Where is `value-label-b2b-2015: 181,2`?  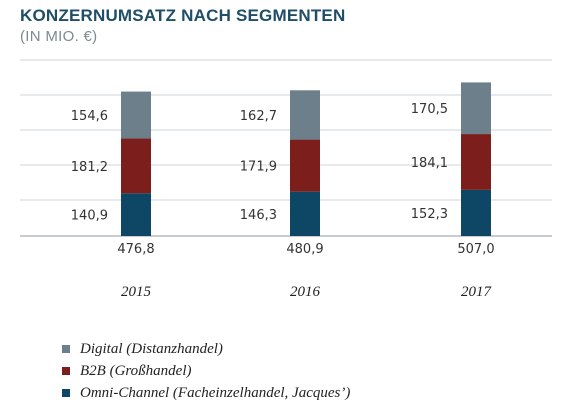 value-label-b2b-2015: 181,2 is located at coordinates (89, 167).